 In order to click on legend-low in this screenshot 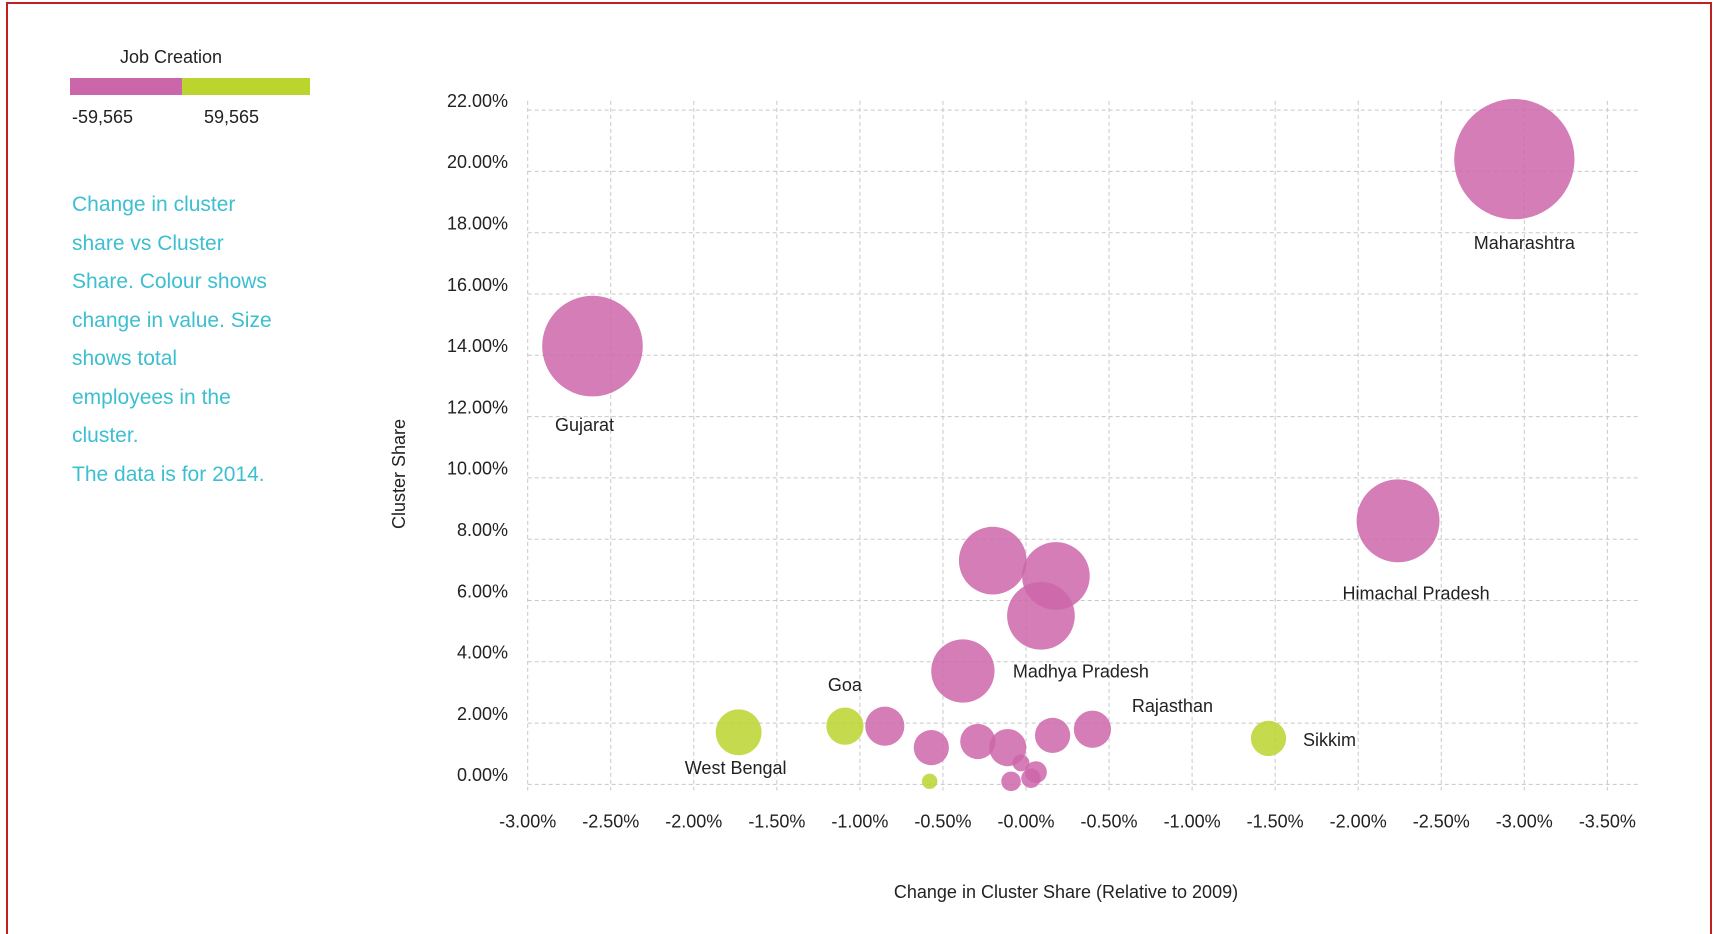, I will do `click(126, 86)`.